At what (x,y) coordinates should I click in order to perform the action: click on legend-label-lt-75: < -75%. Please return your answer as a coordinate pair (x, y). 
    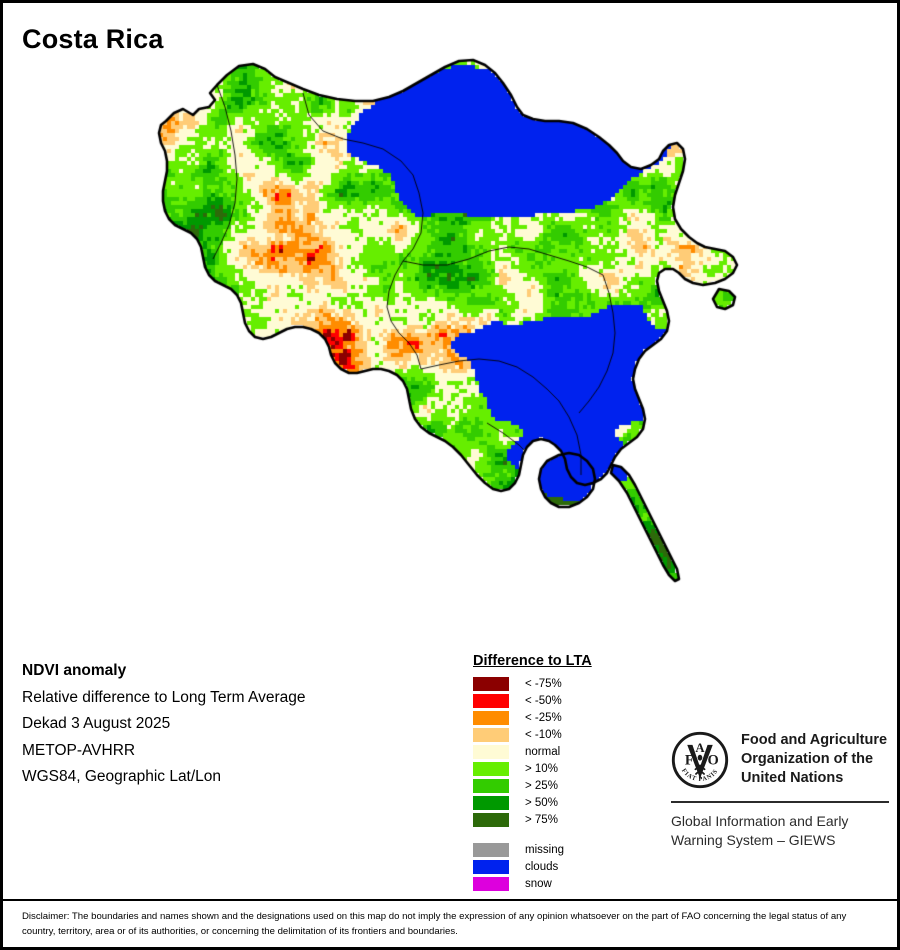
    Looking at the image, I should click on (543, 683).